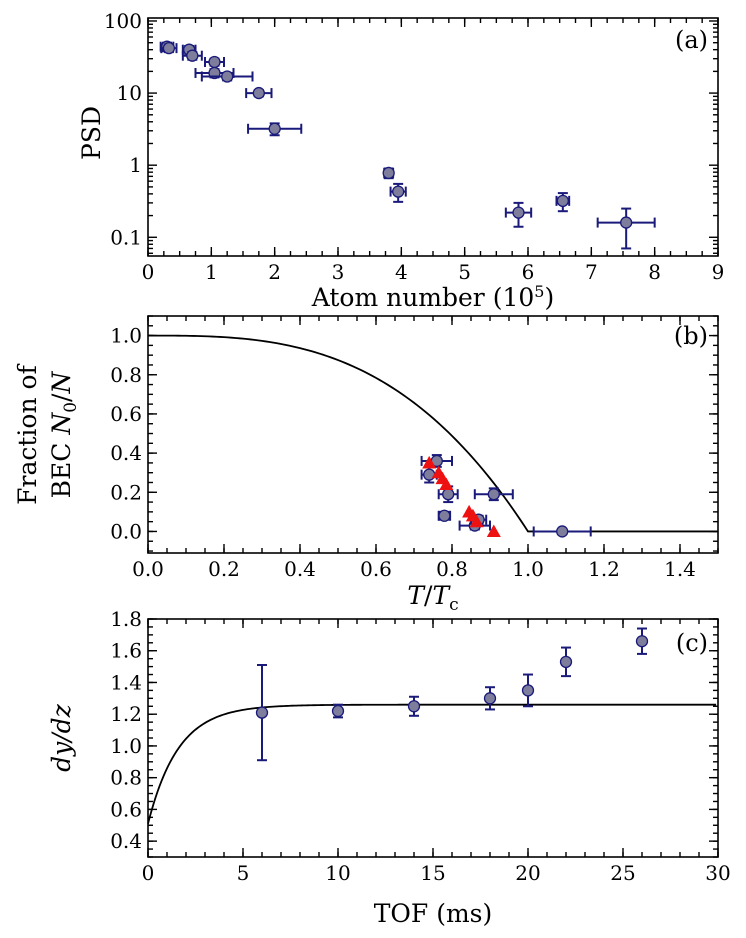 The image size is (746, 938). What do you see at coordinates (148, 569) in the screenshot?
I see `x-tick-label: 0.0` at bounding box center [148, 569].